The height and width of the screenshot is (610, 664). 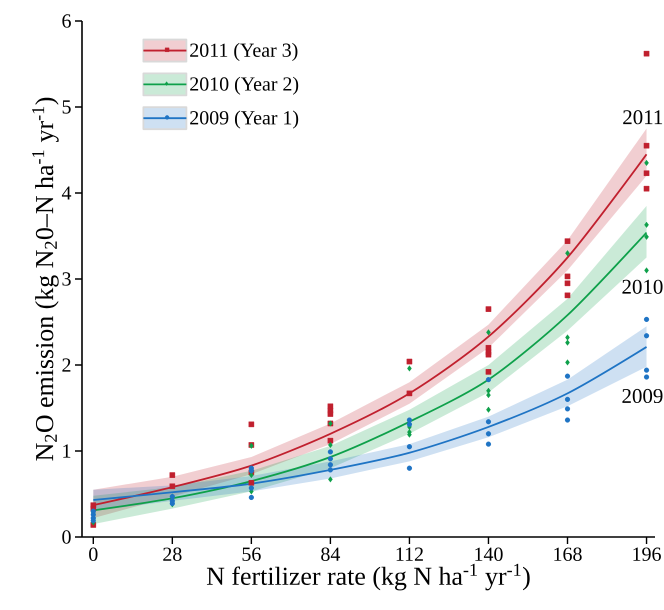 What do you see at coordinates (409, 554) in the screenshot?
I see `x-tick-label: 112` at bounding box center [409, 554].